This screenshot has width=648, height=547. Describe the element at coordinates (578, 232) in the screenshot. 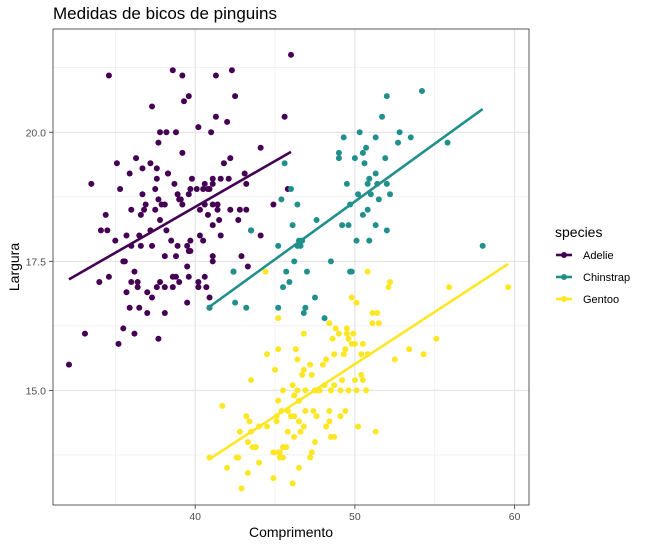

I see `legend-title: species` at that location.